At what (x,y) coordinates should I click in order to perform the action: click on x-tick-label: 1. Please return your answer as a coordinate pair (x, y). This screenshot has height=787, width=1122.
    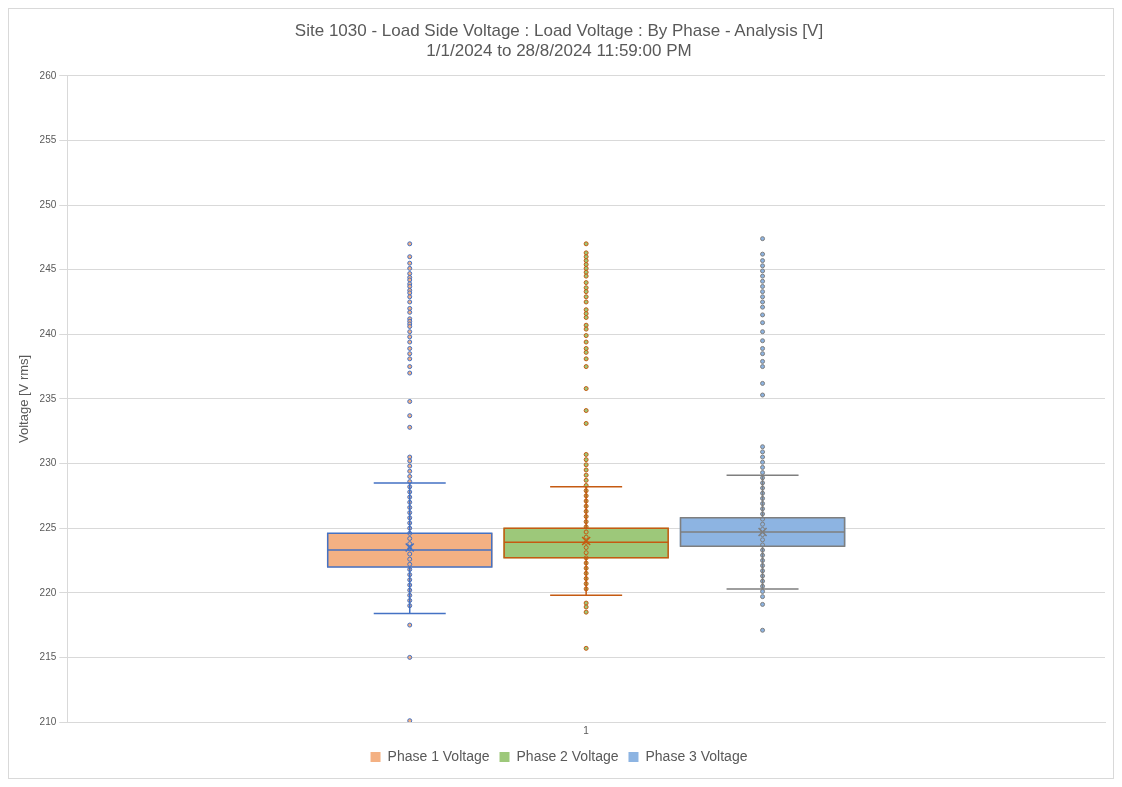
    Looking at the image, I should click on (586, 730).